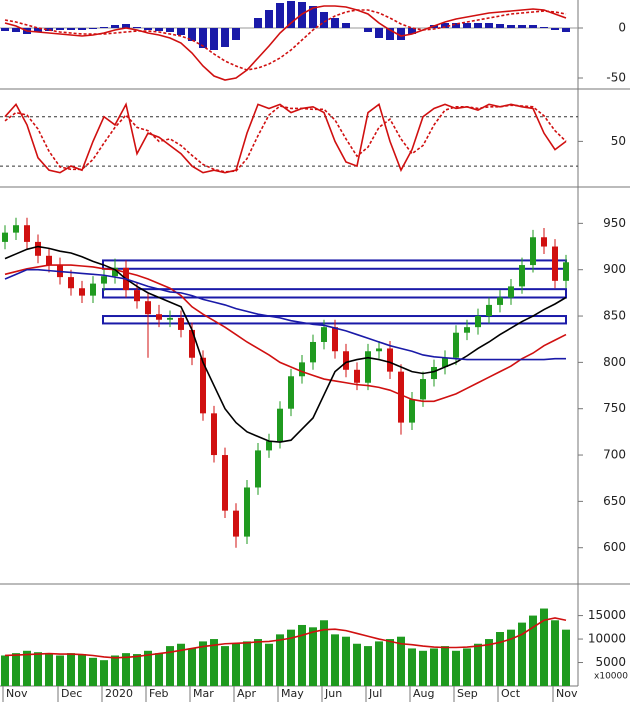 This screenshot has width=630, height=702. I want to click on y-tick-label: 0, so click(622, 28).